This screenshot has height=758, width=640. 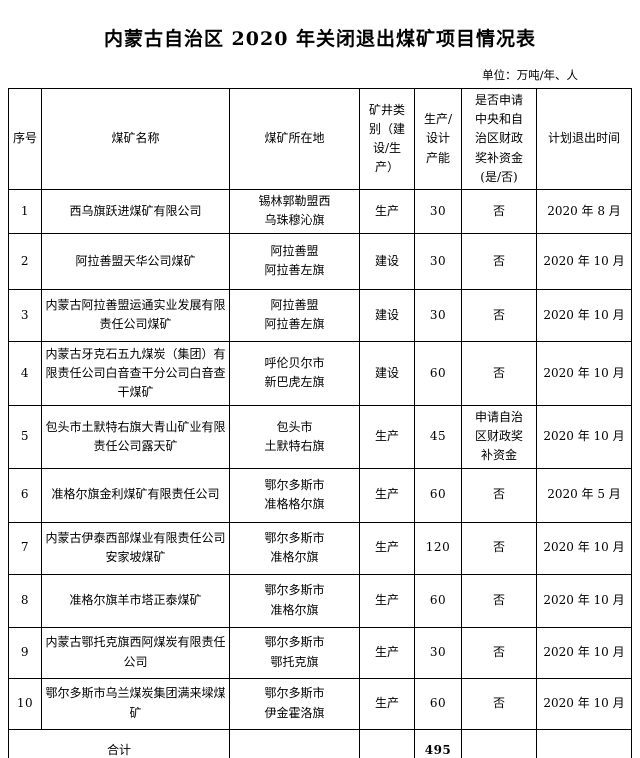 I want to click on cell-mine-name: 阿拉善盟天华公司煤矿, so click(x=135, y=261).